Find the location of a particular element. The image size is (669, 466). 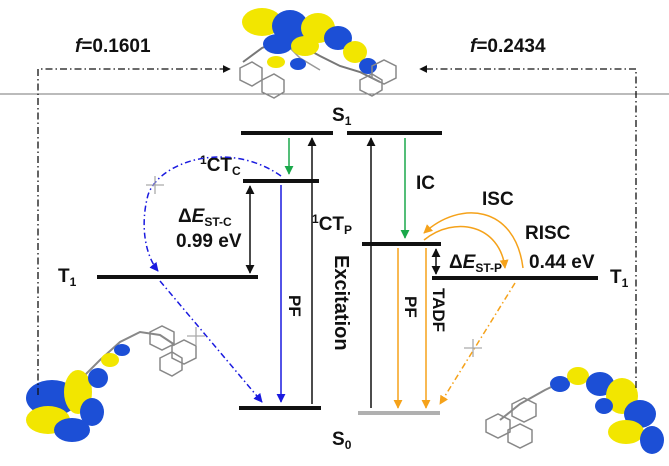

delta-est-c-label: ΔEST-C is located at coordinates (205, 217).